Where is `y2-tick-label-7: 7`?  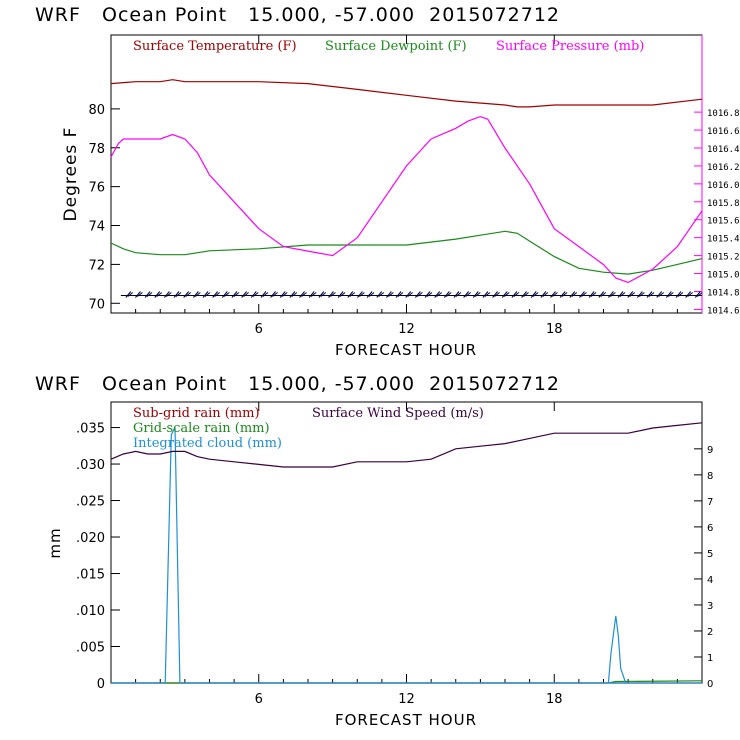 y2-tick-label-7: 7 is located at coordinates (710, 502).